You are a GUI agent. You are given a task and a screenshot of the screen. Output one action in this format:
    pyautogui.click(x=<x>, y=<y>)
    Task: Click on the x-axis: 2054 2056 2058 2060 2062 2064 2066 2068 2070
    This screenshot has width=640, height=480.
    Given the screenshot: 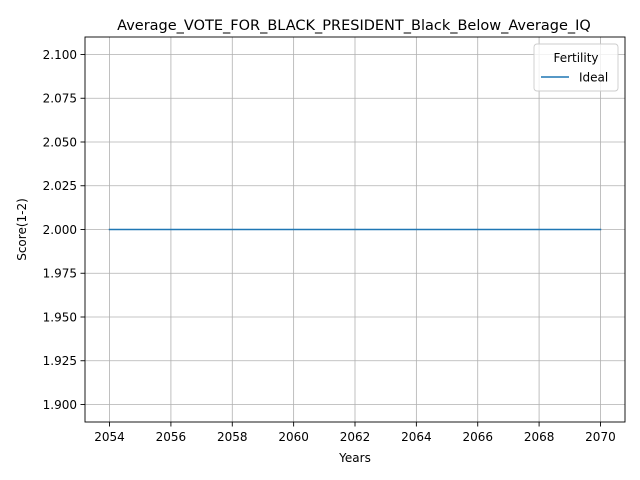 What is the action you would take?
    pyautogui.click(x=355, y=433)
    